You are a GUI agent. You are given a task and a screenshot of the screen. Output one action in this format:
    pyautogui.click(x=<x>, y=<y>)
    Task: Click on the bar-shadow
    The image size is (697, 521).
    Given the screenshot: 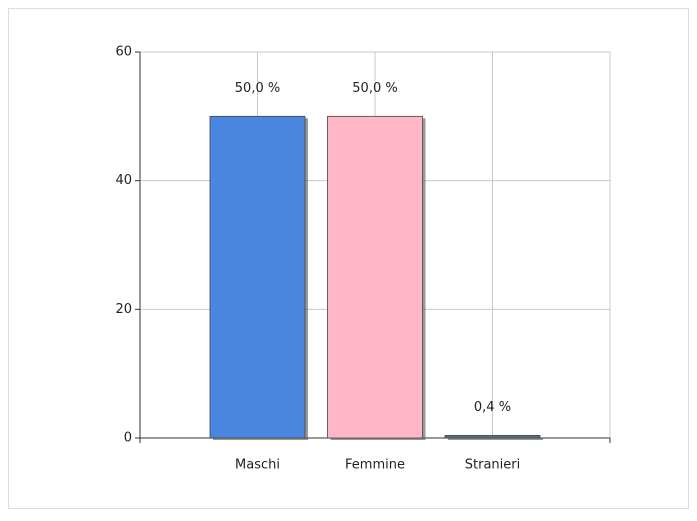 What is the action you would take?
    pyautogui.click(x=495, y=438)
    